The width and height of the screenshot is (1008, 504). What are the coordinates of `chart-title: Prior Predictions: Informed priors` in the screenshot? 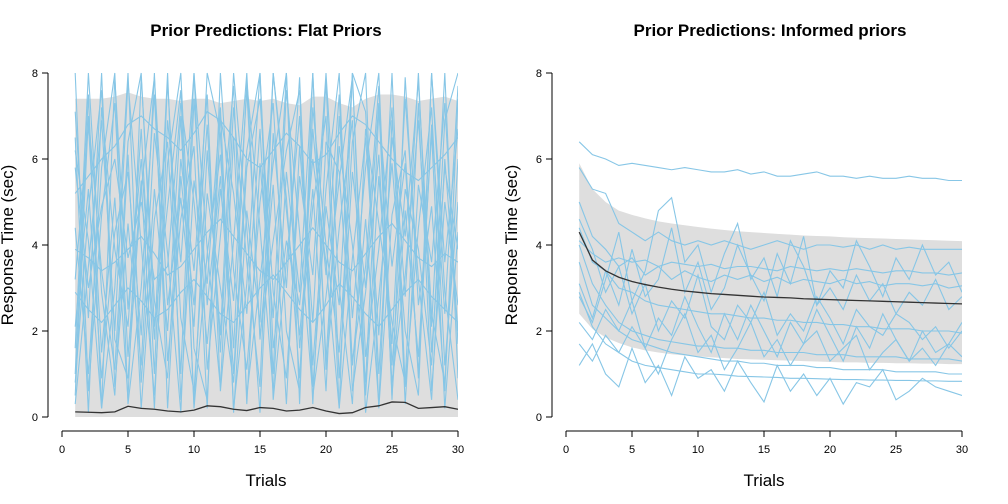 It's located at (770, 30).